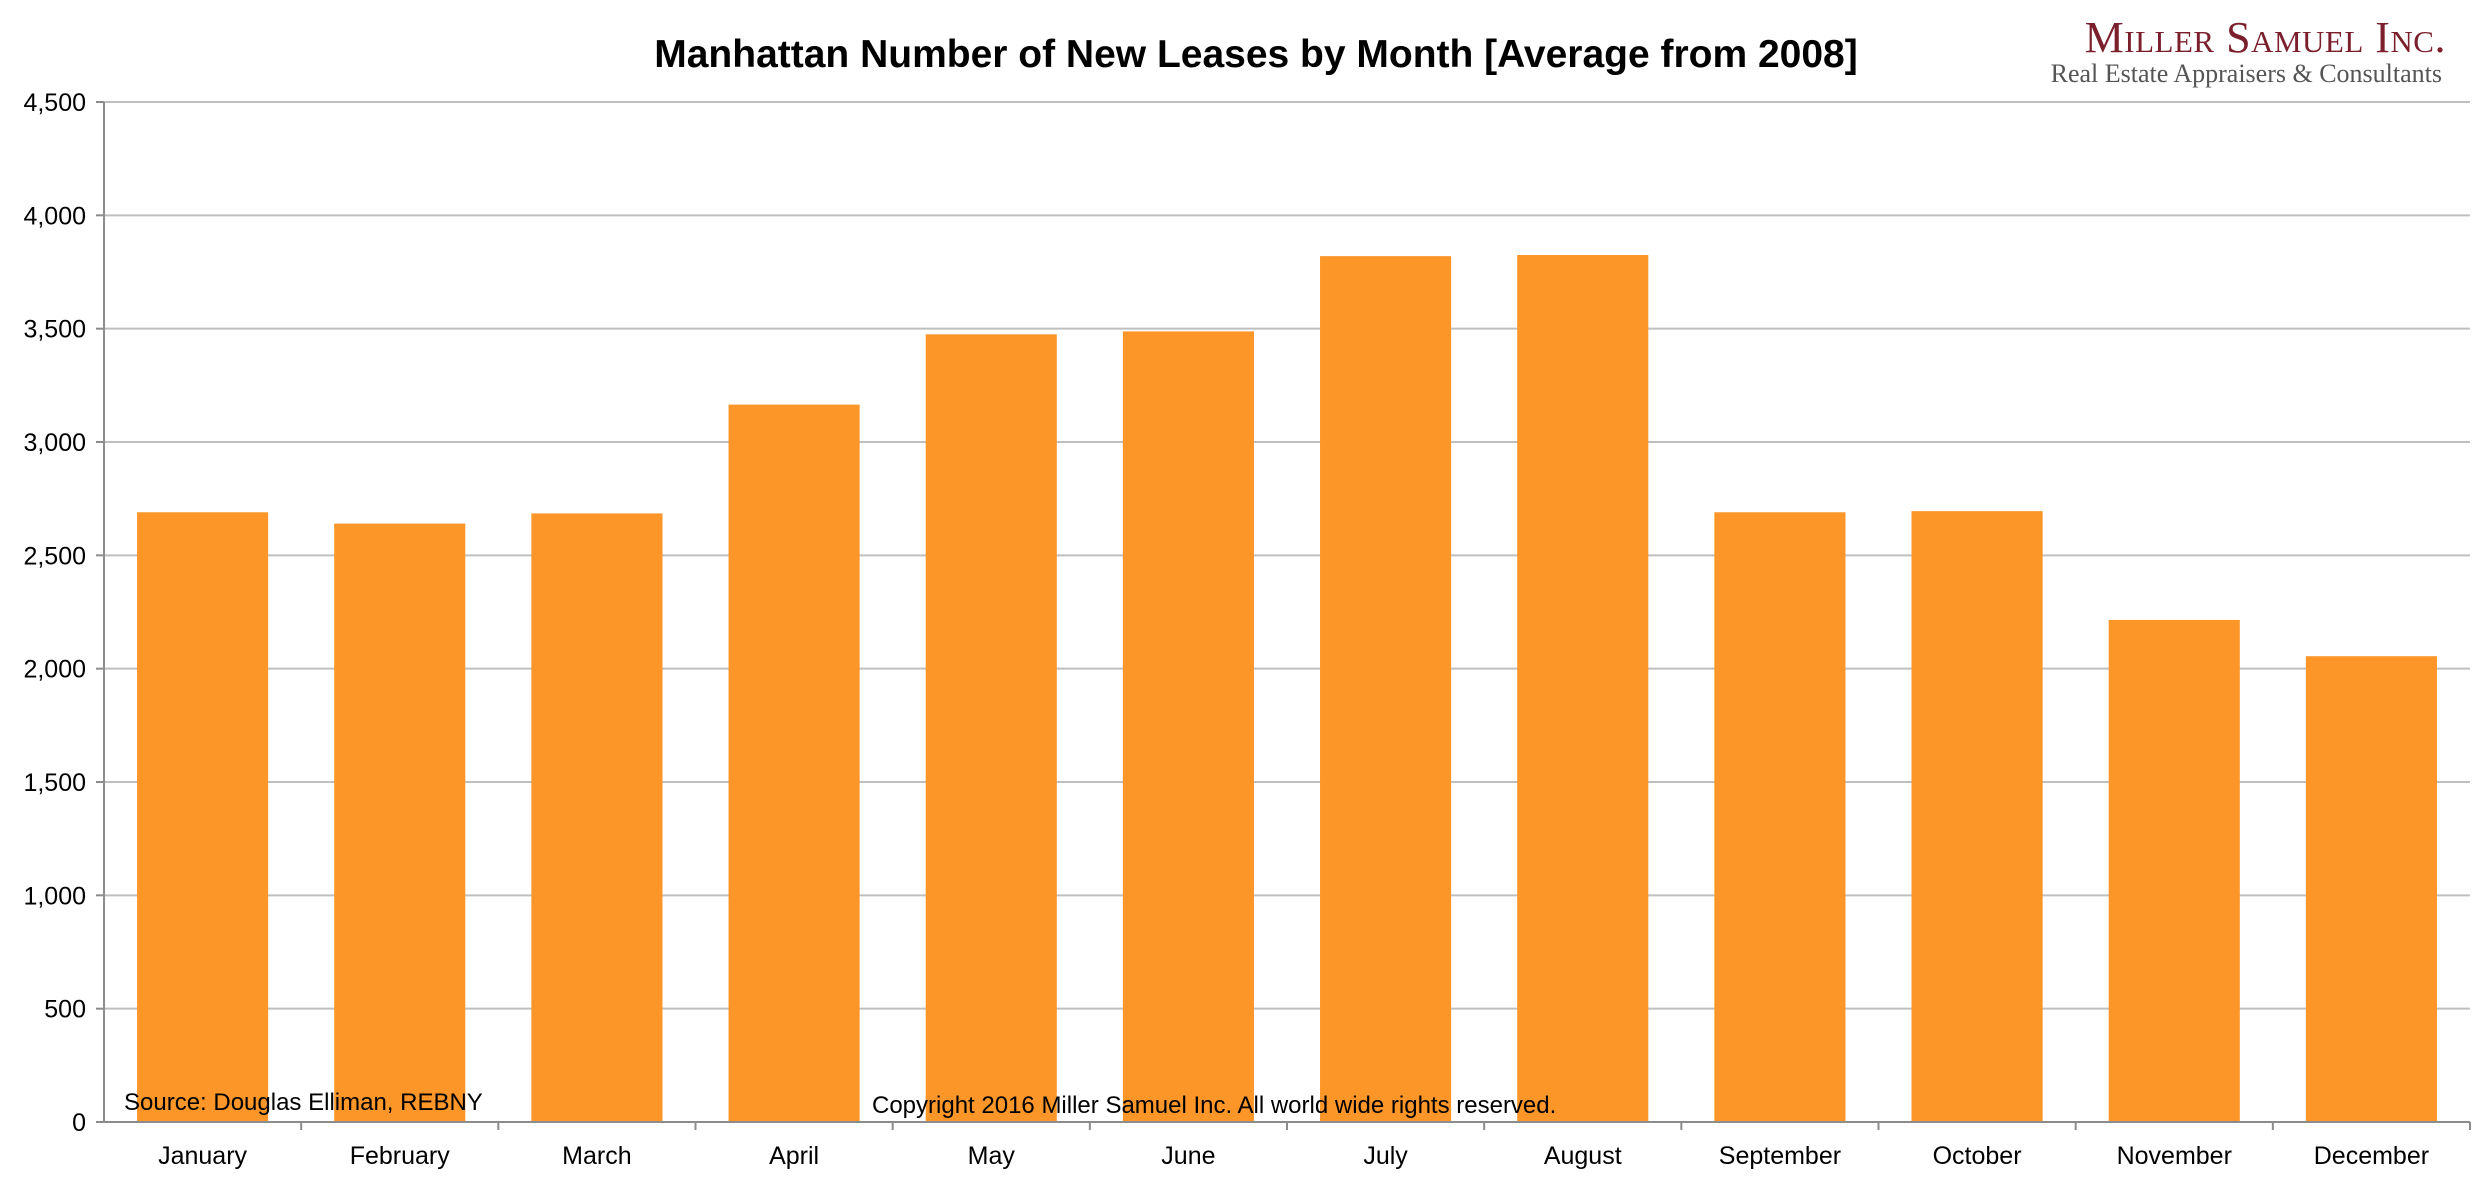 This screenshot has height=1183, width=2483. Describe the element at coordinates (79, 1123) in the screenshot. I see `y-tick-label: 0` at that location.